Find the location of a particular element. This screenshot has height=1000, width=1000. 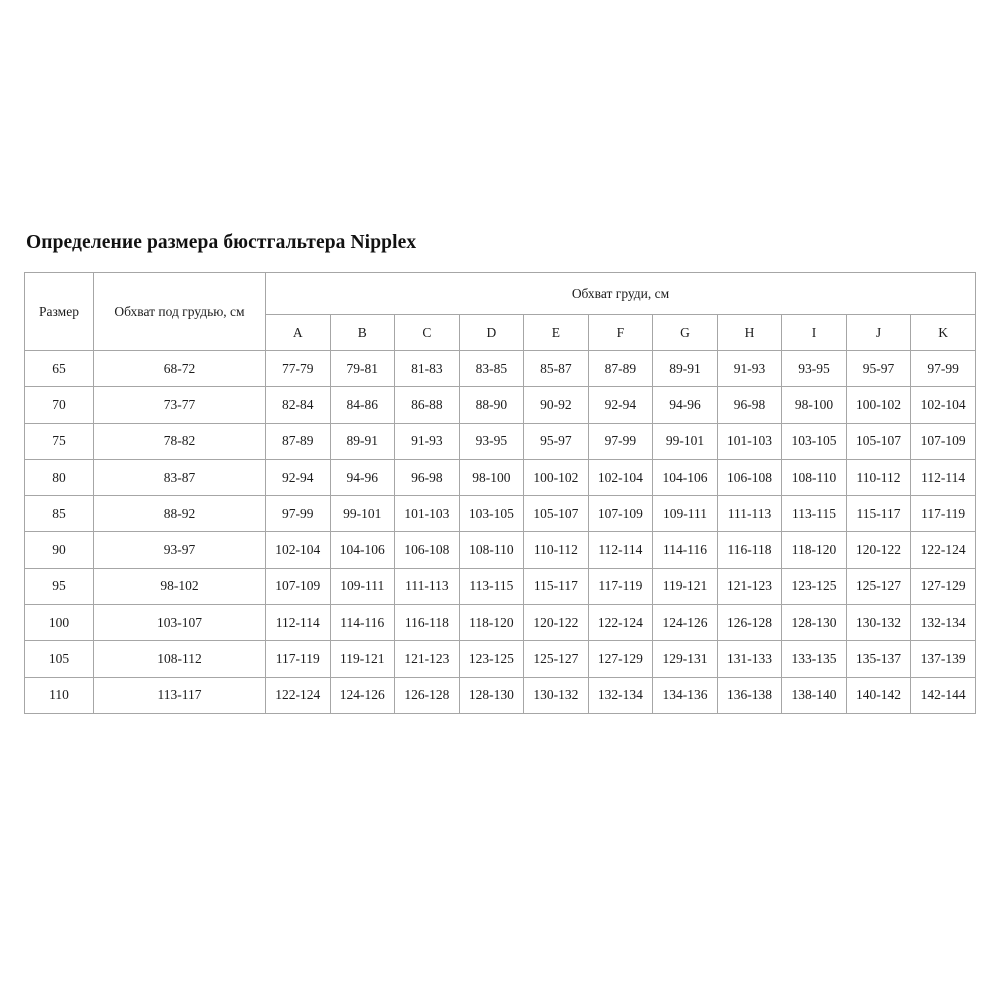

cell-bust-h: 91-93 is located at coordinates (749, 368).